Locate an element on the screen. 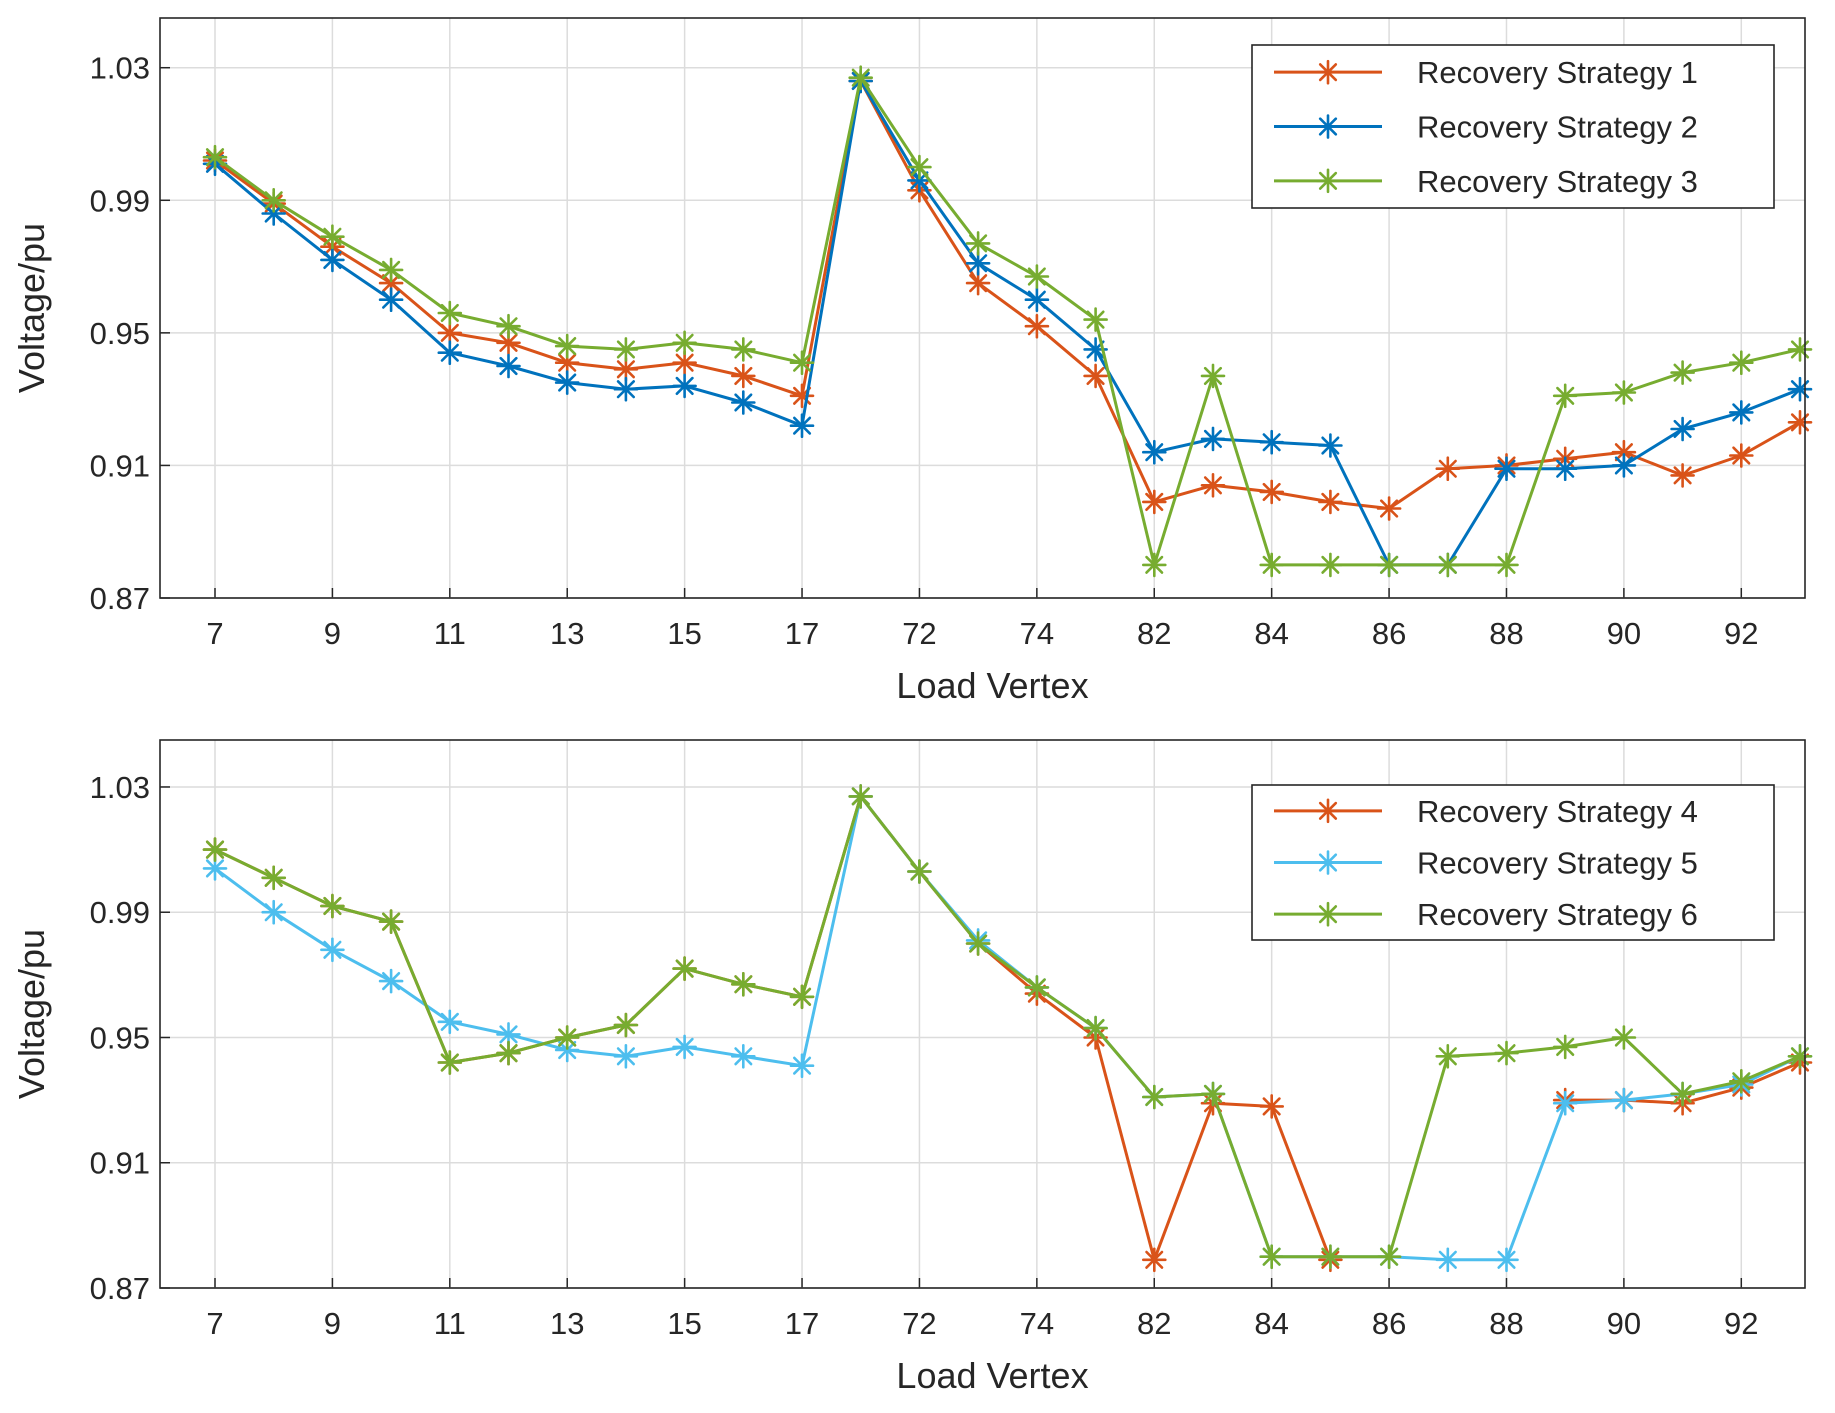  legend-label: Recovery Strategy 6 is located at coordinates (1557, 914).